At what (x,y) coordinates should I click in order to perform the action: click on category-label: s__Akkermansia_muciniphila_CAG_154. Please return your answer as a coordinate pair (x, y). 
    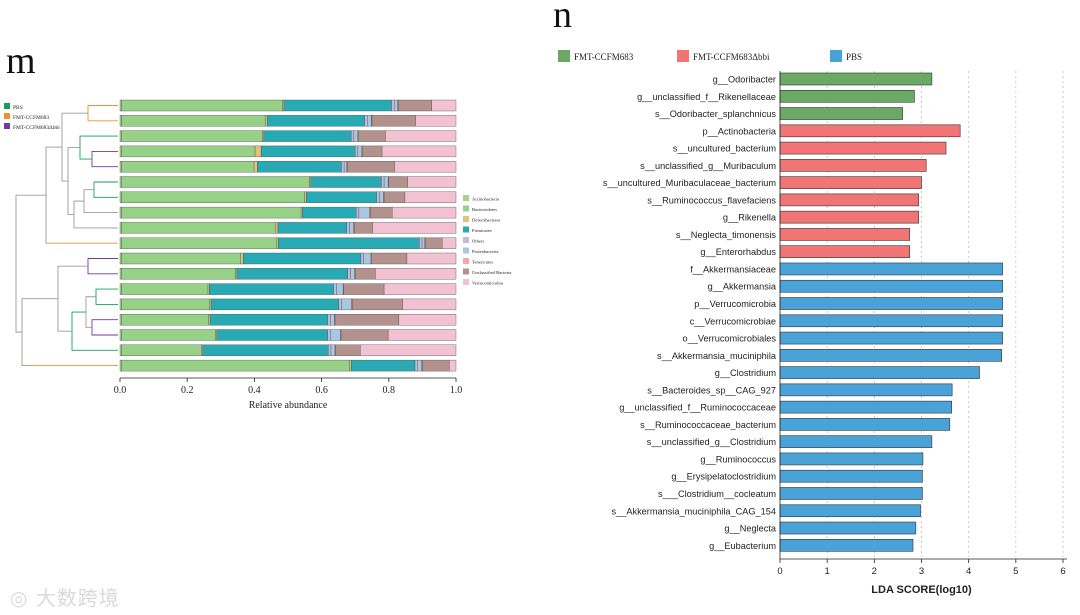
    Looking at the image, I should click on (694, 511).